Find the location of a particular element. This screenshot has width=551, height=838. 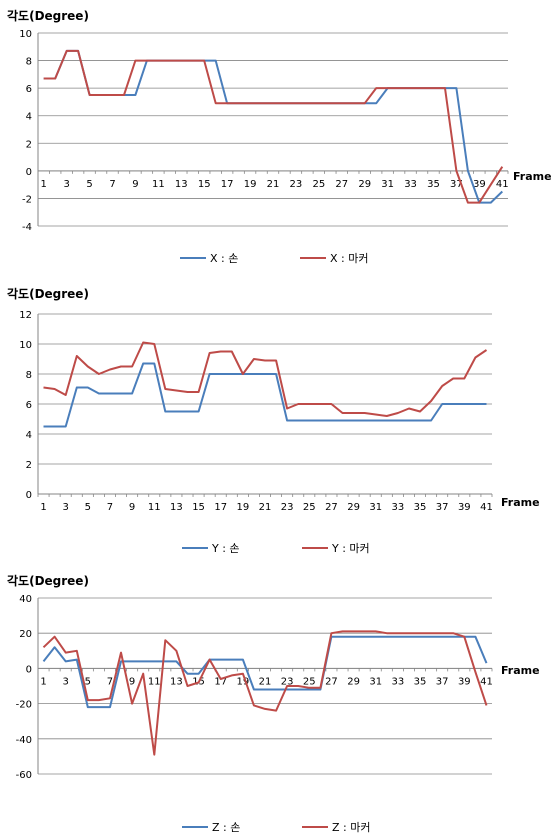

legend-label: Y : 손 is located at coordinates (225, 548).